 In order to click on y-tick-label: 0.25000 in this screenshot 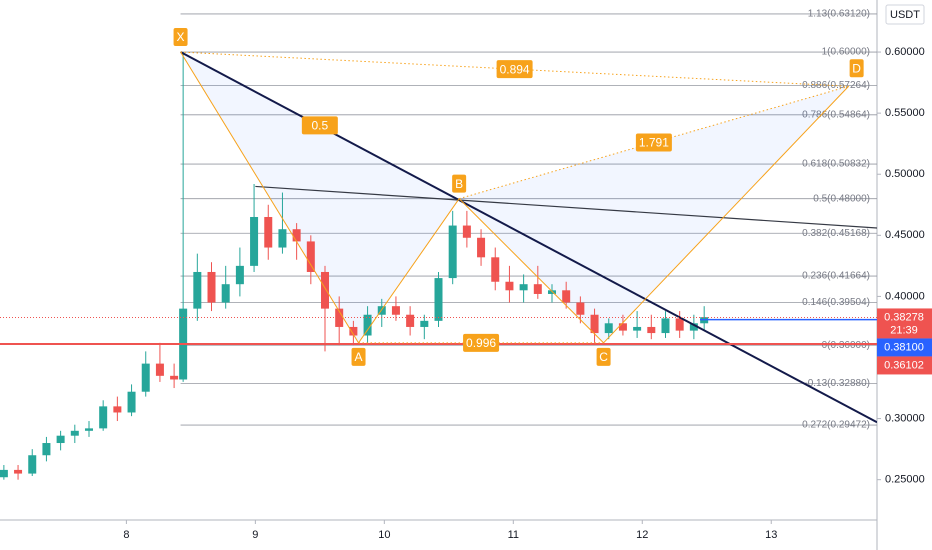, I will do `click(905, 480)`.